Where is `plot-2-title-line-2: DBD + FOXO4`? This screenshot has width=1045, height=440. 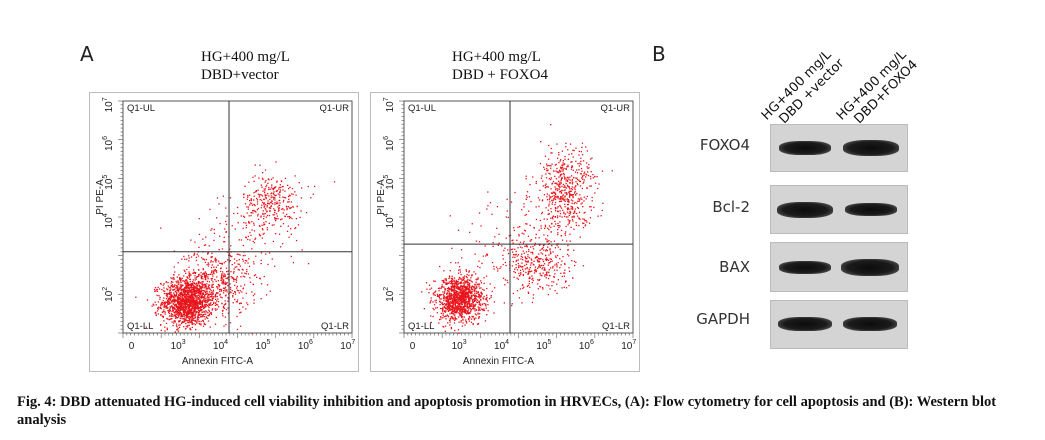
plot-2-title-line-2: DBD + FOXO4 is located at coordinates (500, 75).